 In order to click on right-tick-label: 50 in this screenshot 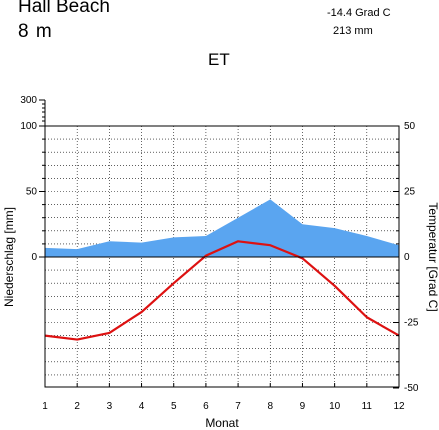, I will do `click(410, 126)`.